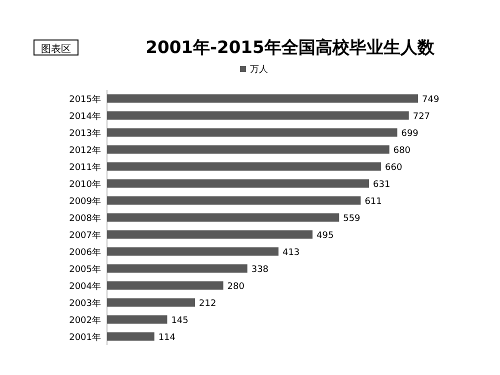 This screenshot has height=375, width=500. What do you see at coordinates (393, 168) in the screenshot?
I see `data-label: 660` at bounding box center [393, 168].